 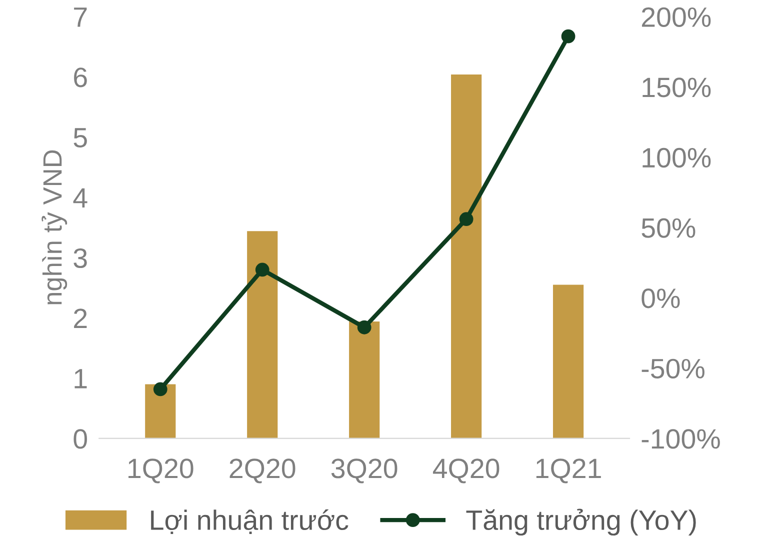 What do you see at coordinates (661, 298) in the screenshot?
I see `y2-tick-label: 0%` at bounding box center [661, 298].